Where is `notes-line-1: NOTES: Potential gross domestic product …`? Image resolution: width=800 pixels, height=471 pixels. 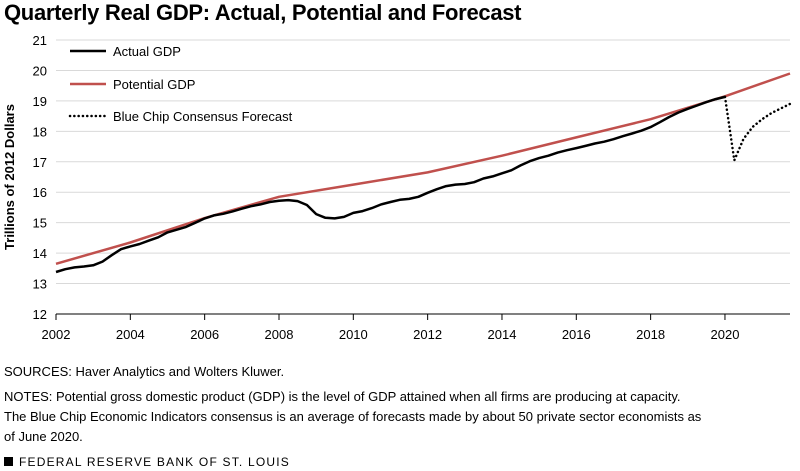 notes-line-1: NOTES: Potential gross domestic product … is located at coordinates (342, 396).